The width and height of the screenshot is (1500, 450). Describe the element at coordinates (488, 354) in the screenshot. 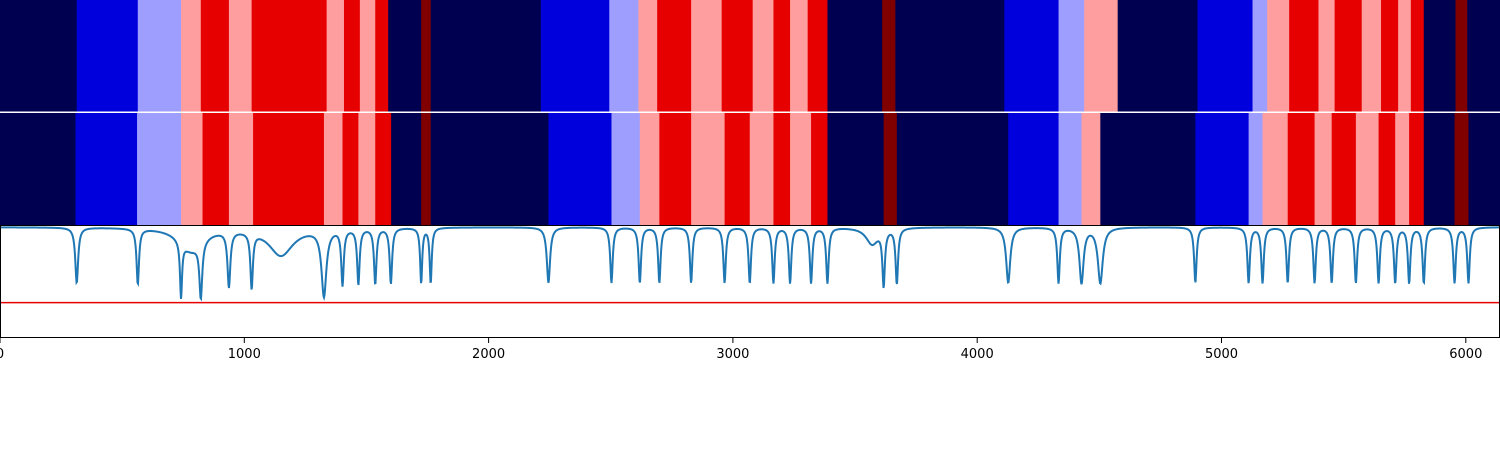

I see `x-tick-label-2000: 2000` at that location.